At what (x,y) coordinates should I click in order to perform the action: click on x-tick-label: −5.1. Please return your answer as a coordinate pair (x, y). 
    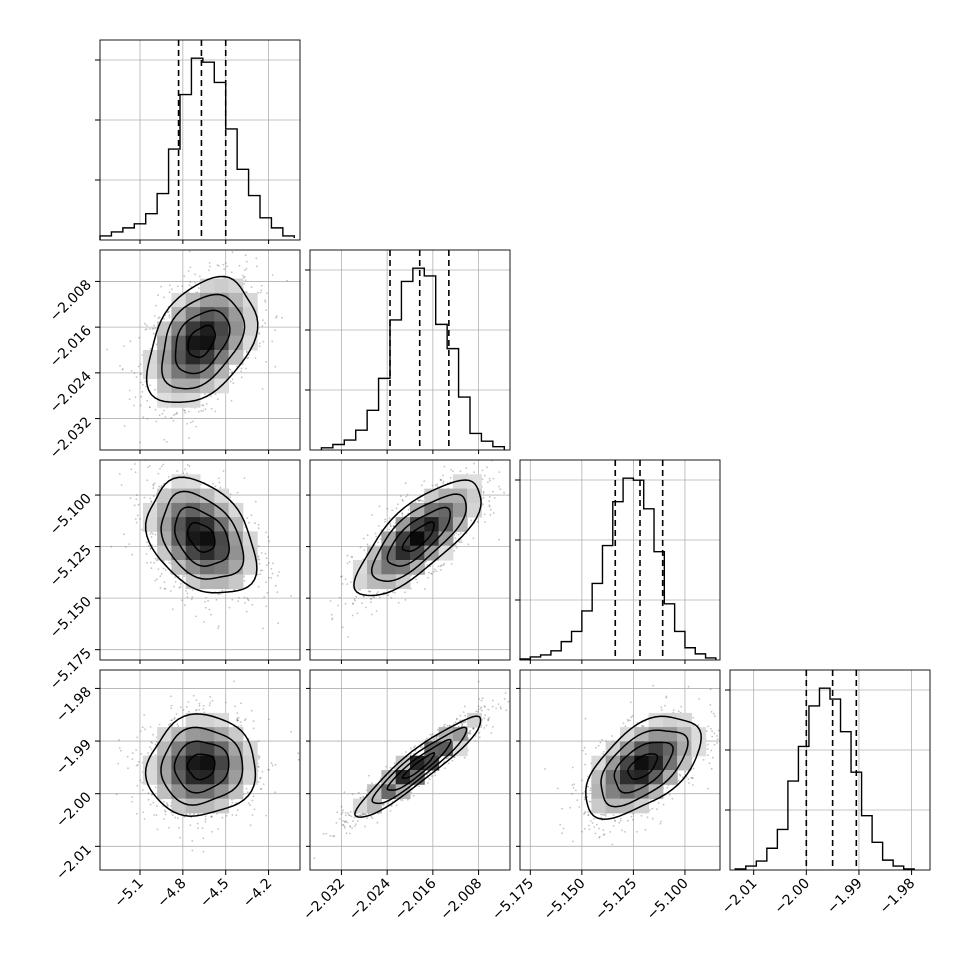
    Looking at the image, I should click on (128, 893).